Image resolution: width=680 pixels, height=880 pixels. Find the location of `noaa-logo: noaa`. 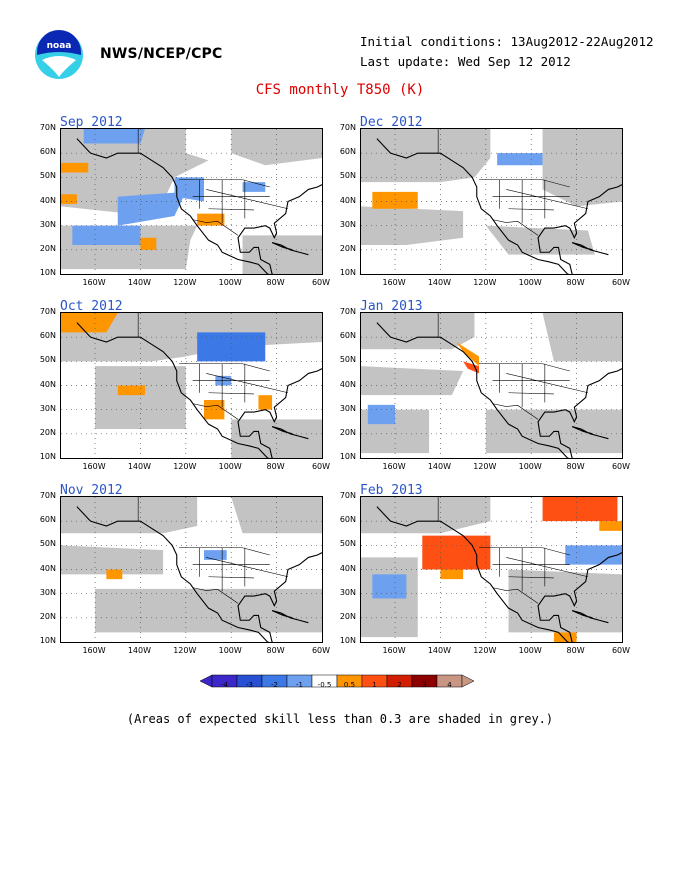

noaa-logo: noaa is located at coordinates (59, 55).